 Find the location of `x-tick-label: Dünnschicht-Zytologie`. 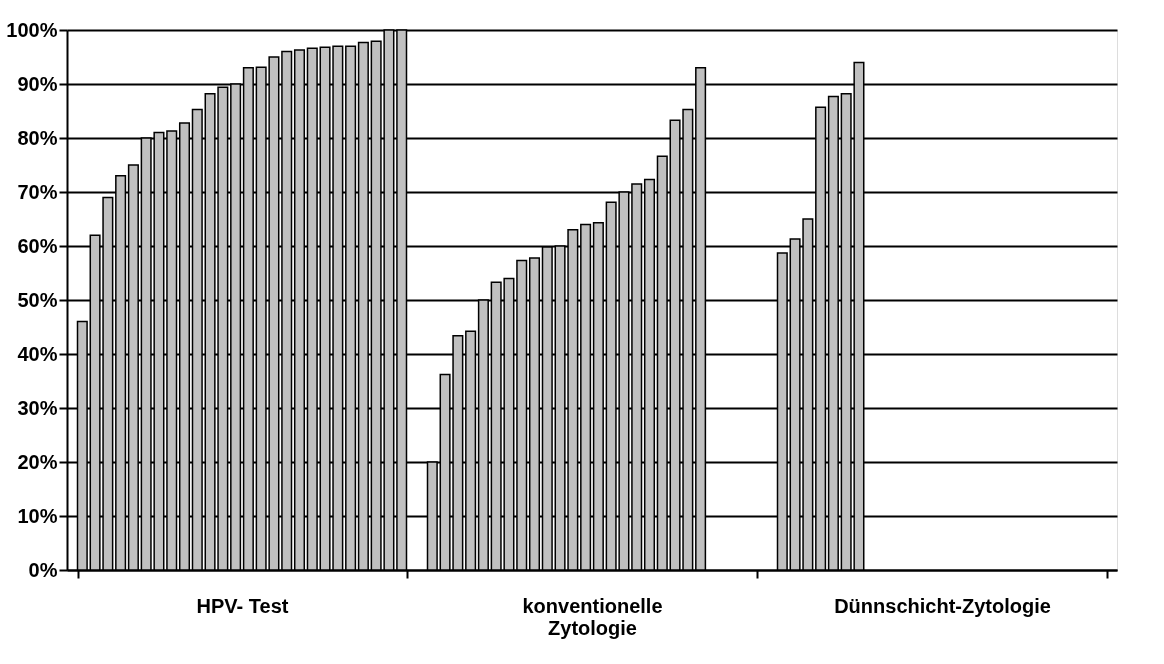

x-tick-label: Dünnschicht-Zytologie is located at coordinates (942, 605).